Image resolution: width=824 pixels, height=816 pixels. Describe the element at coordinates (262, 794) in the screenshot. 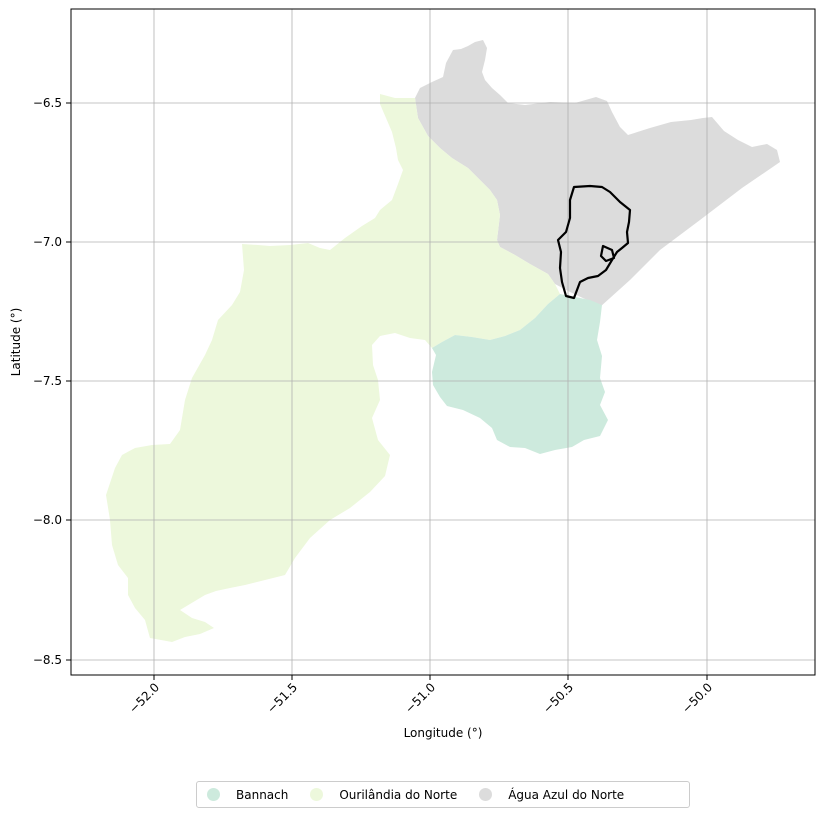

I see `legend-label: Bannach` at that location.